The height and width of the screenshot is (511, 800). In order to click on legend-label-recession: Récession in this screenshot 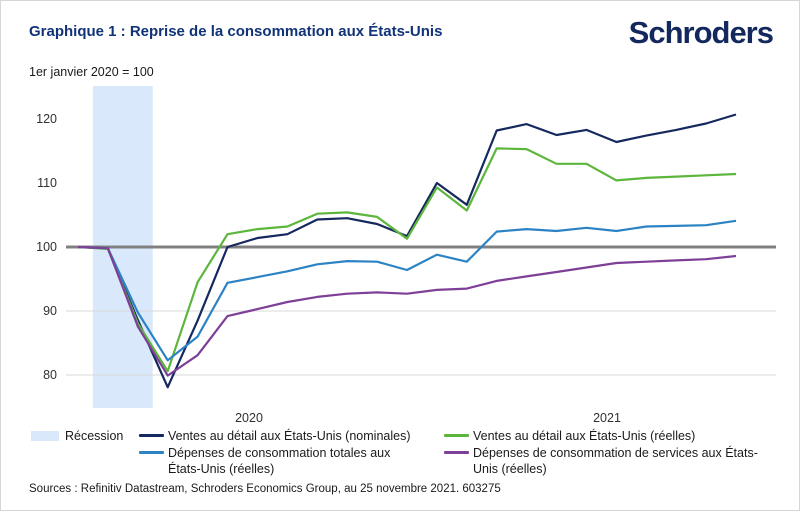, I will do `click(94, 436)`.